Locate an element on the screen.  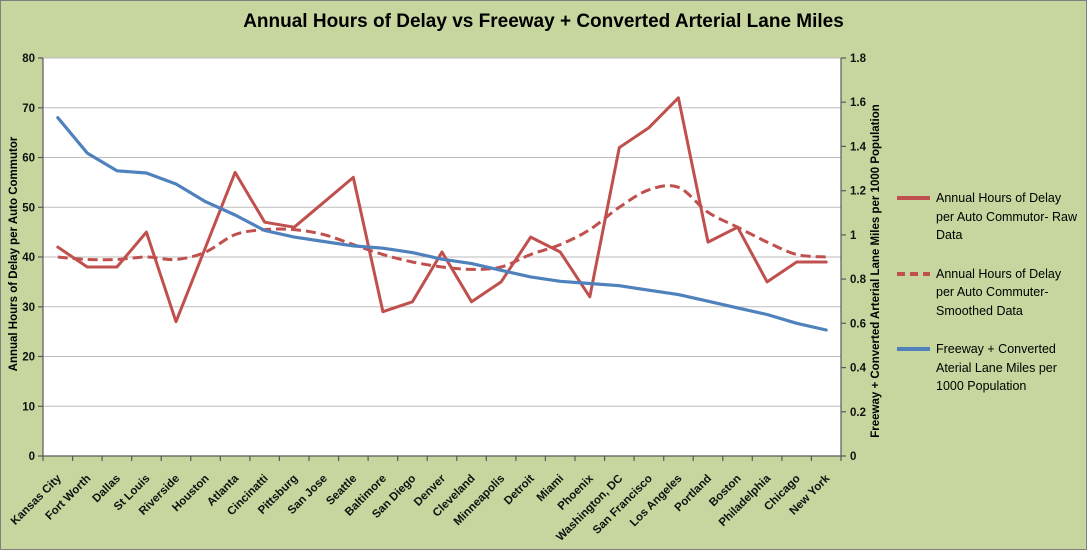
right-axis-tick-label: 0.4 is located at coordinates (858, 369).